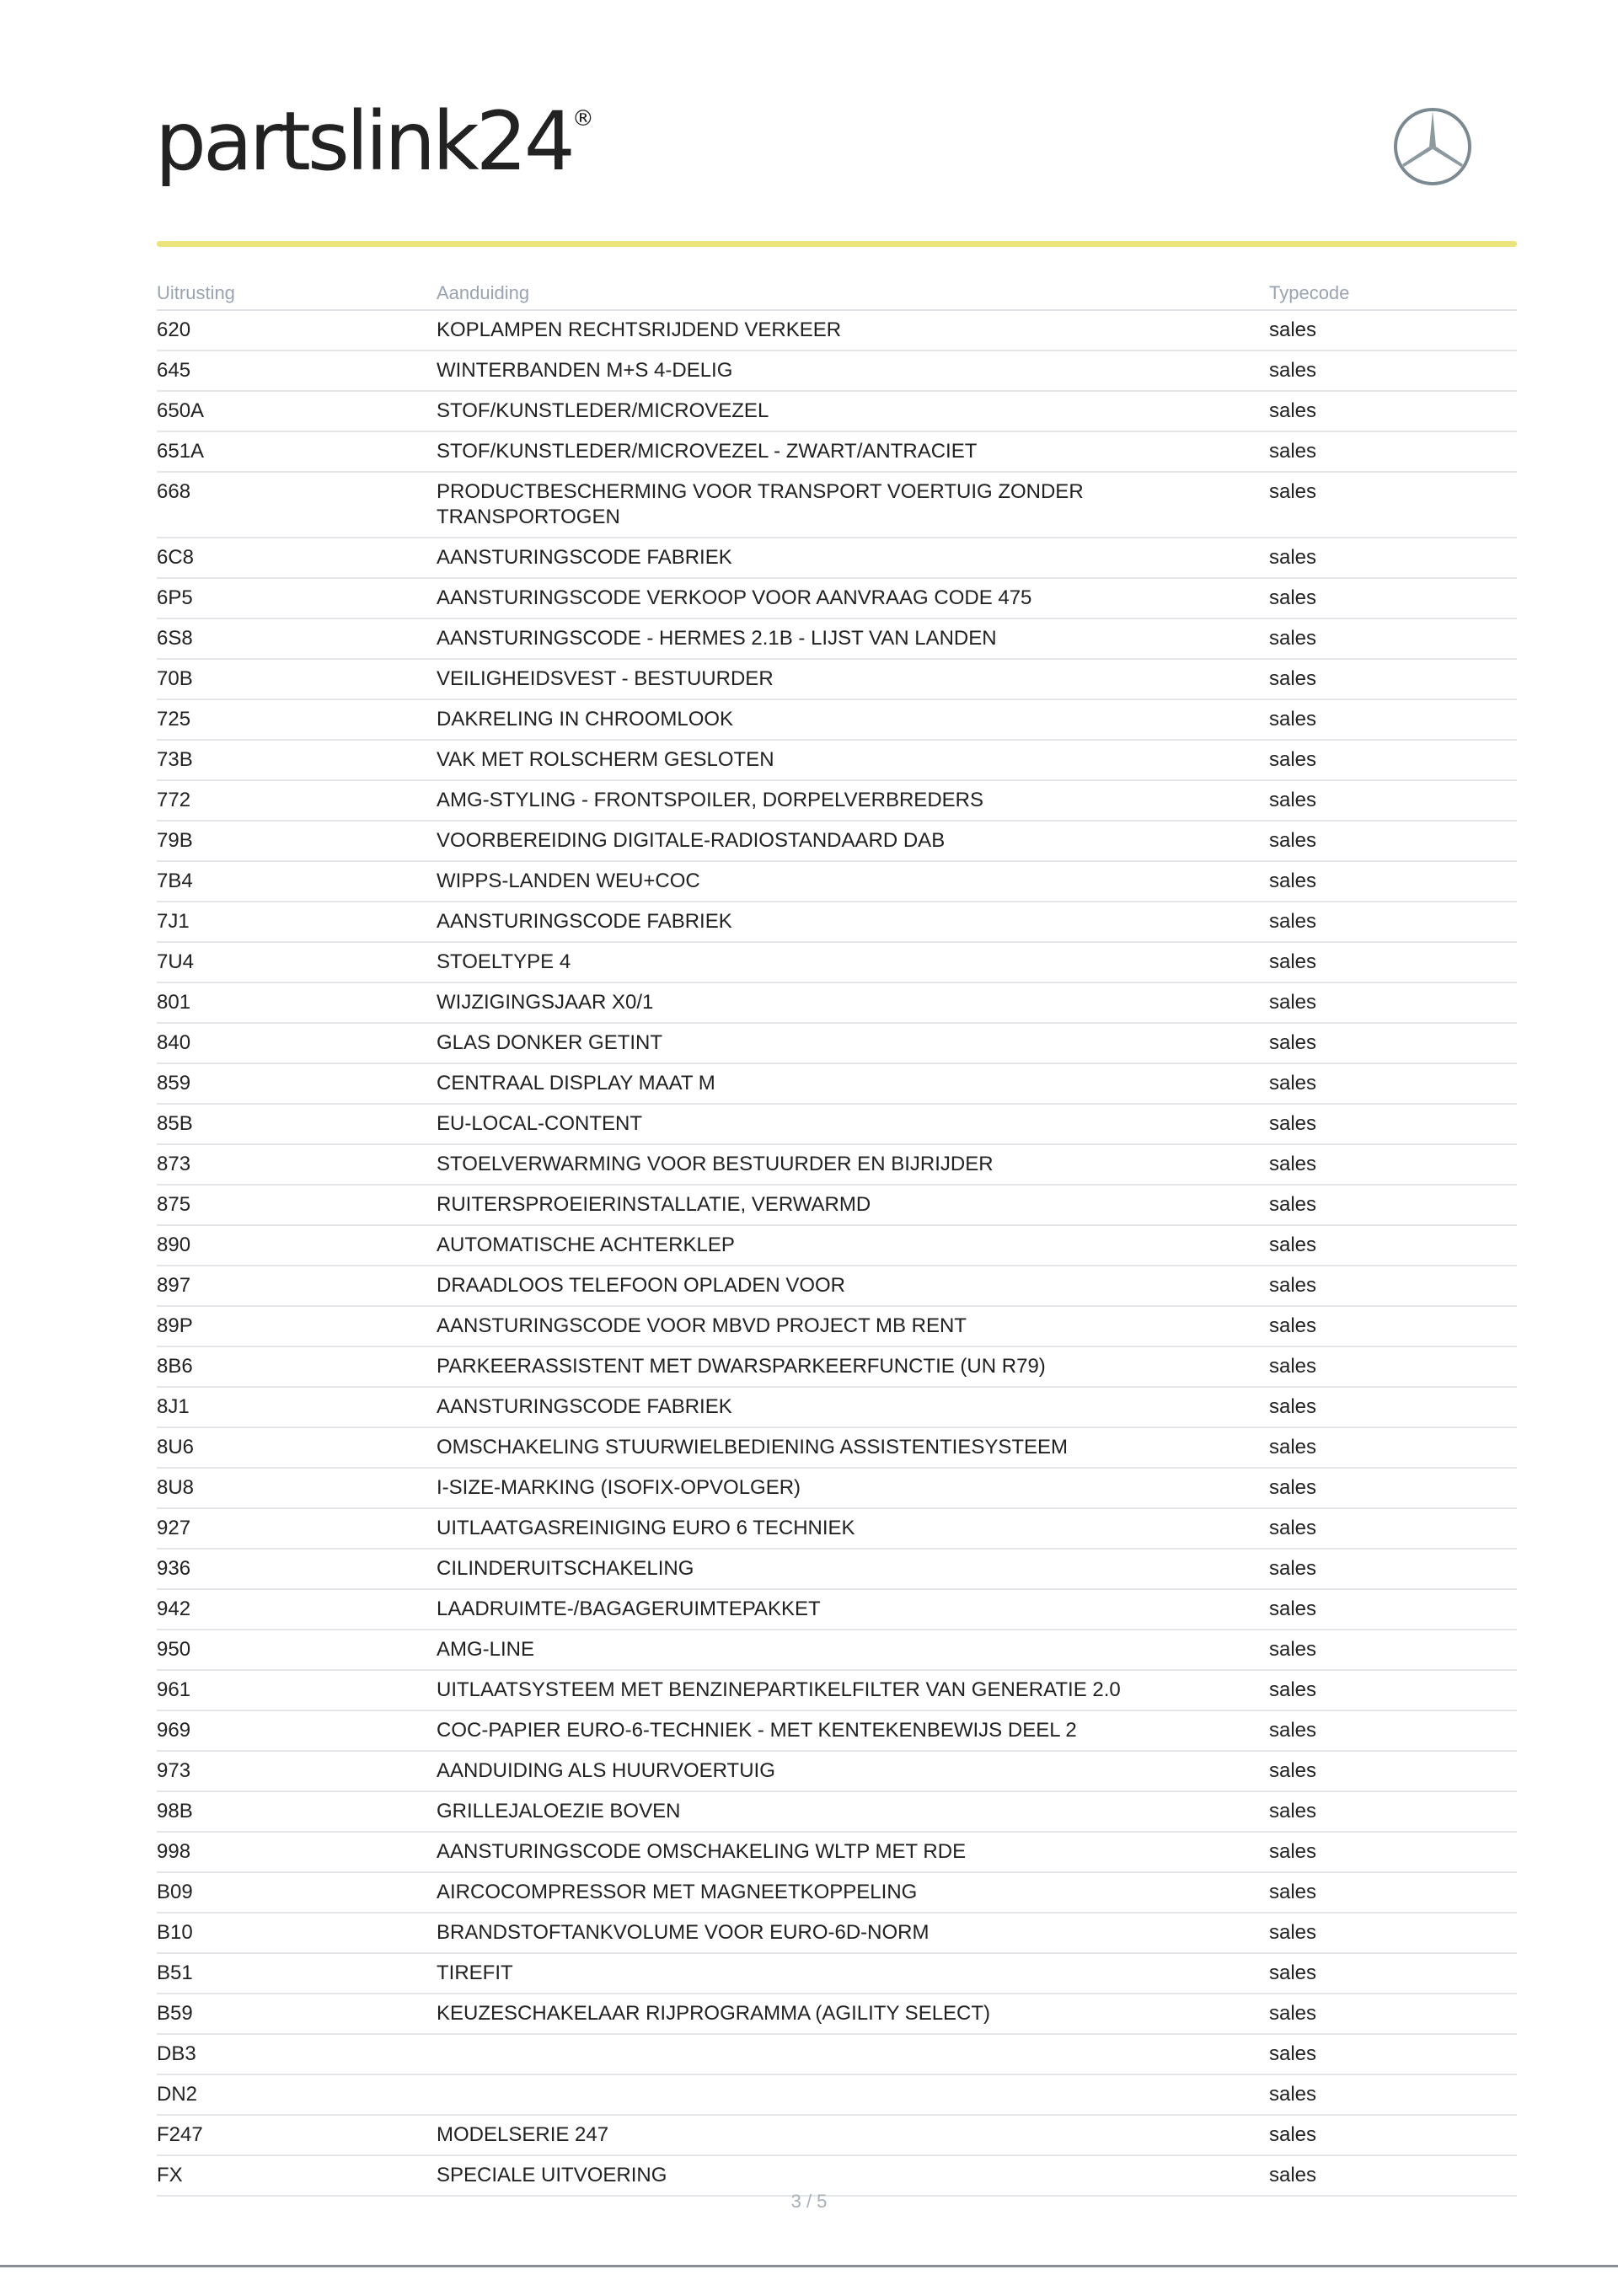 Image resolution: width=1618 pixels, height=2296 pixels. I want to click on page-number: 3 / 5, so click(809, 2201).